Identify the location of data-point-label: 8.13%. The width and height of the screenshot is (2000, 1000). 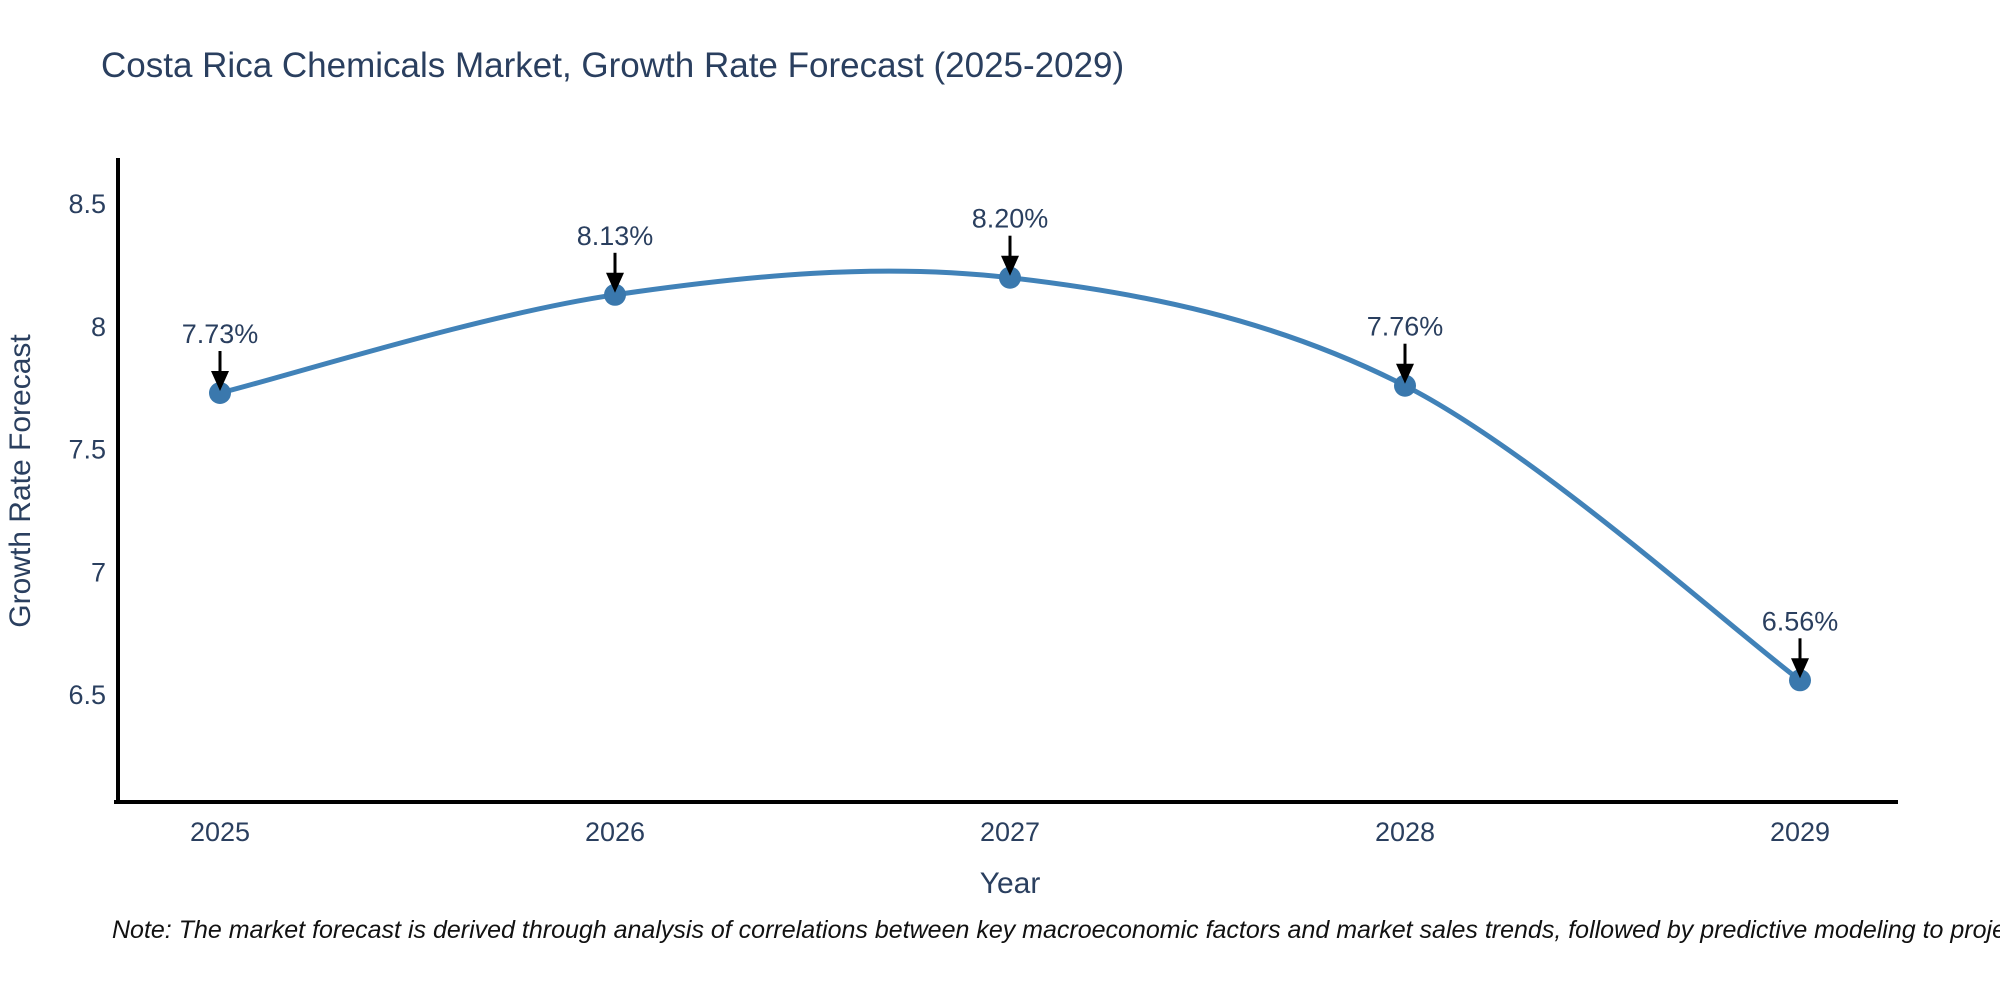
(615, 236).